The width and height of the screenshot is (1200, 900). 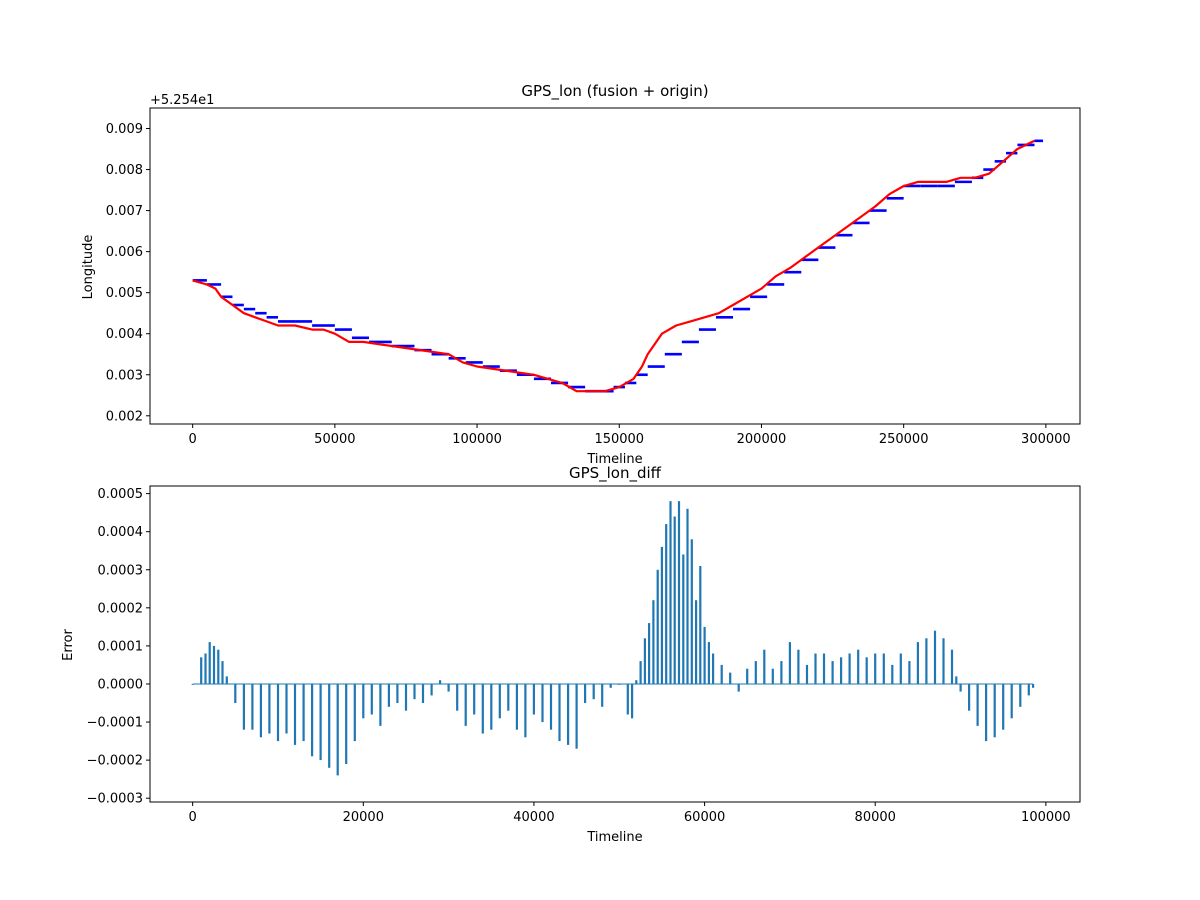 What do you see at coordinates (124, 375) in the screenshot?
I see `y-tick-label: 0.003` at bounding box center [124, 375].